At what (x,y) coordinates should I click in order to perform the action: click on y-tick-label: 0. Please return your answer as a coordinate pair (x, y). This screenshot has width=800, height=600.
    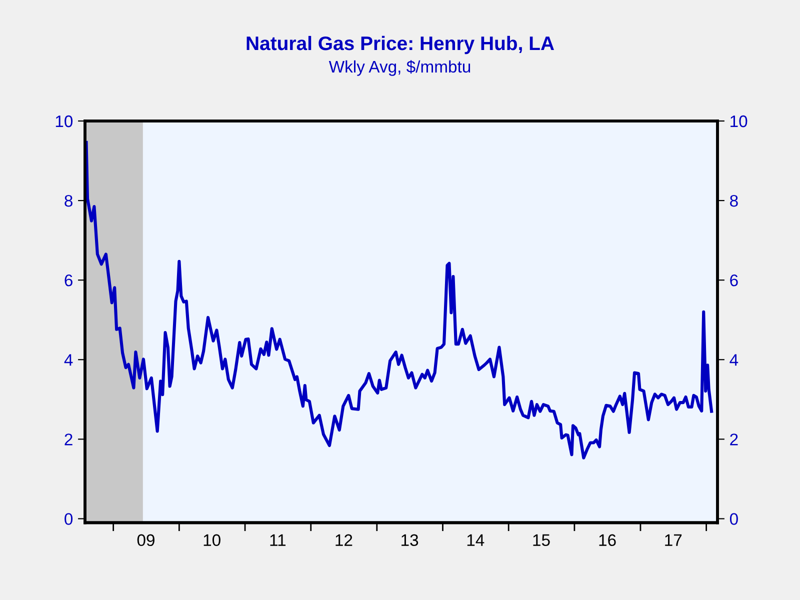
    Looking at the image, I should click on (68, 519).